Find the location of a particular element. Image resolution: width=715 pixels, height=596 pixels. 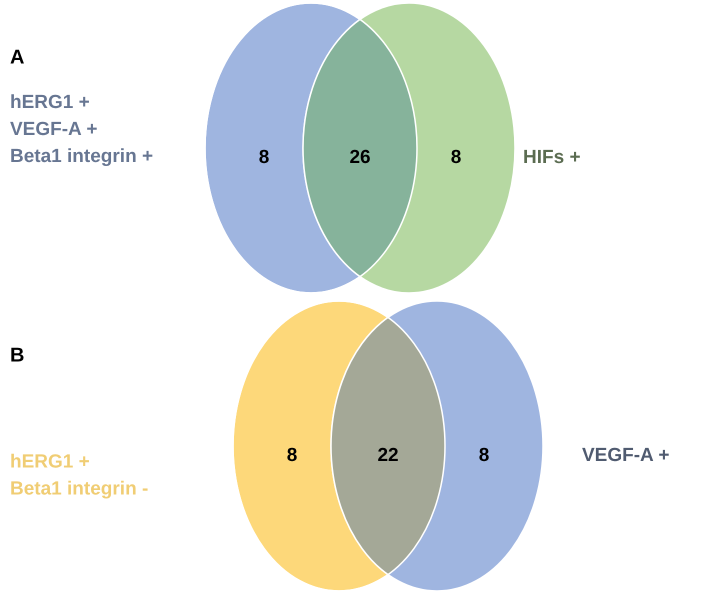

text: A is located at coordinates (17, 57).